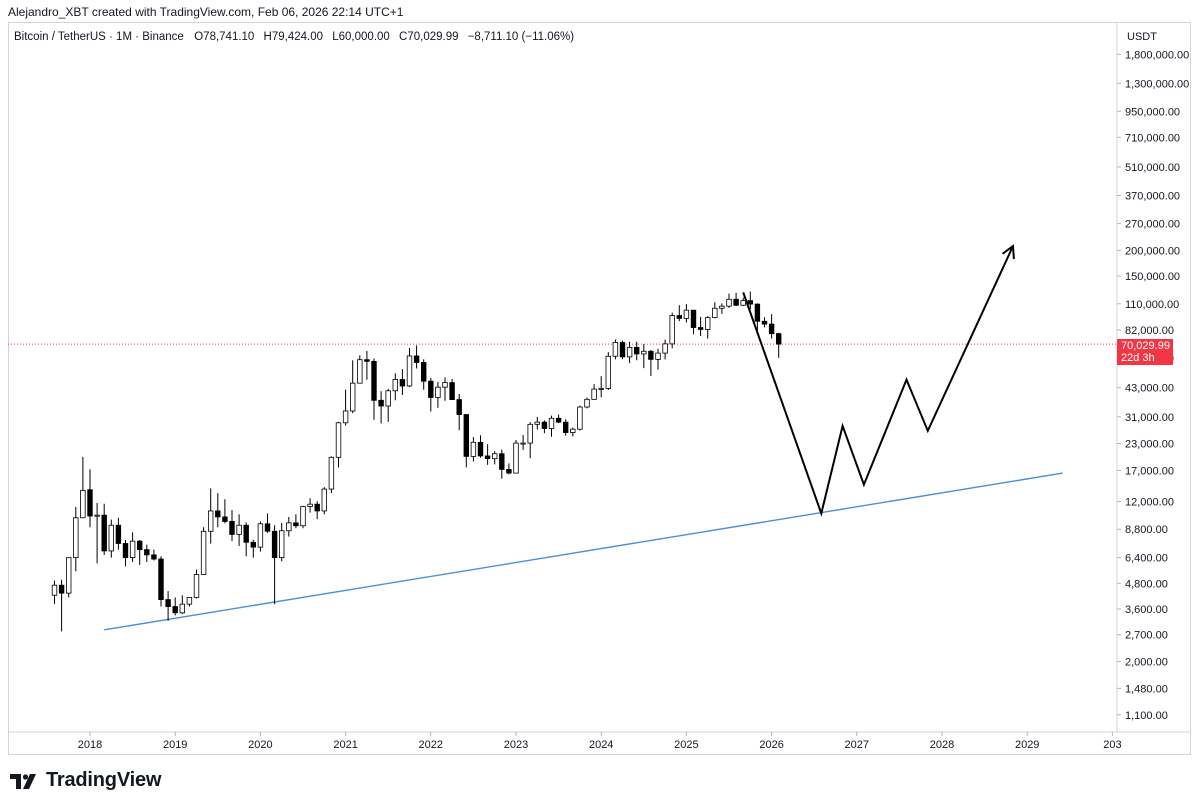  Describe the element at coordinates (1138, 358) in the screenshot. I see `bar-countdown: 22d 3h` at that location.